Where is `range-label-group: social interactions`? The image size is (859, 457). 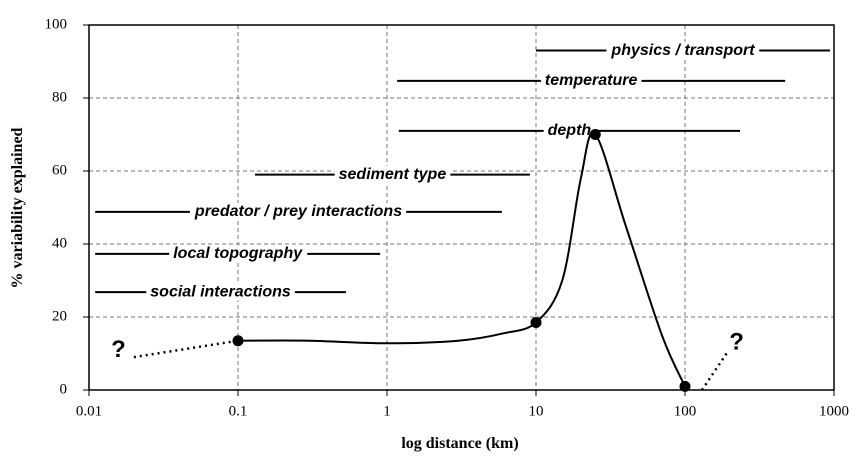 range-label-group: social interactions is located at coordinates (220, 292).